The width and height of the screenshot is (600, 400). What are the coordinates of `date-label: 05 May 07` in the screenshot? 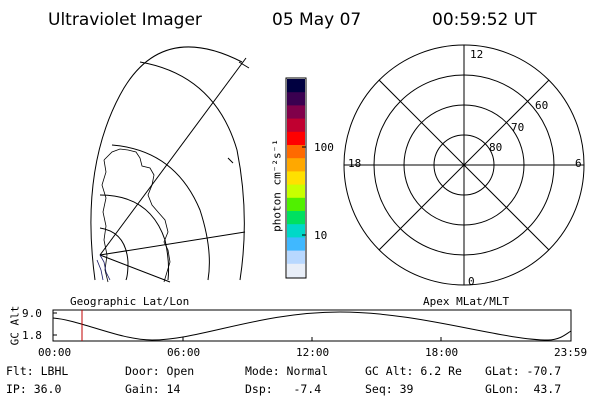 It's located at (317, 20).